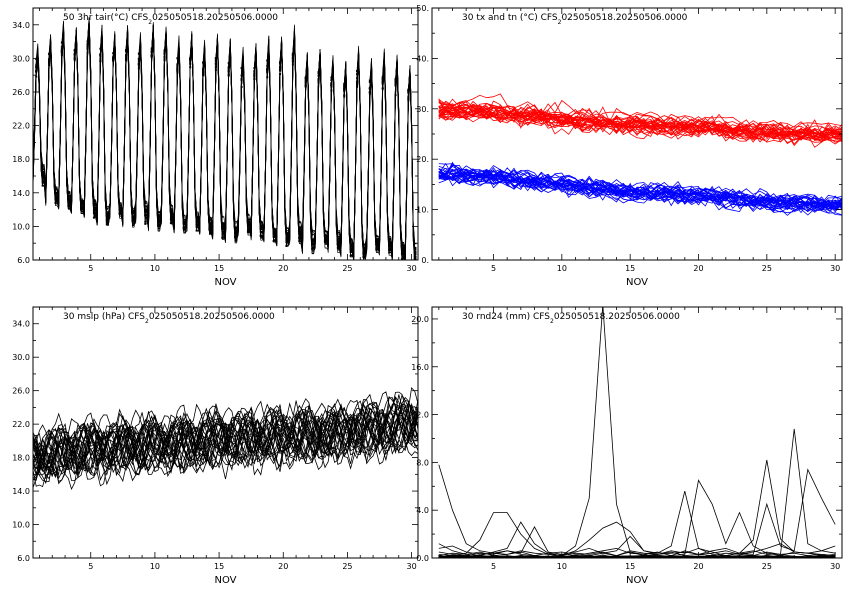 The width and height of the screenshot is (853, 596). What do you see at coordinates (637, 556) in the screenshot?
I see `rain-background-member` at bounding box center [637, 556].